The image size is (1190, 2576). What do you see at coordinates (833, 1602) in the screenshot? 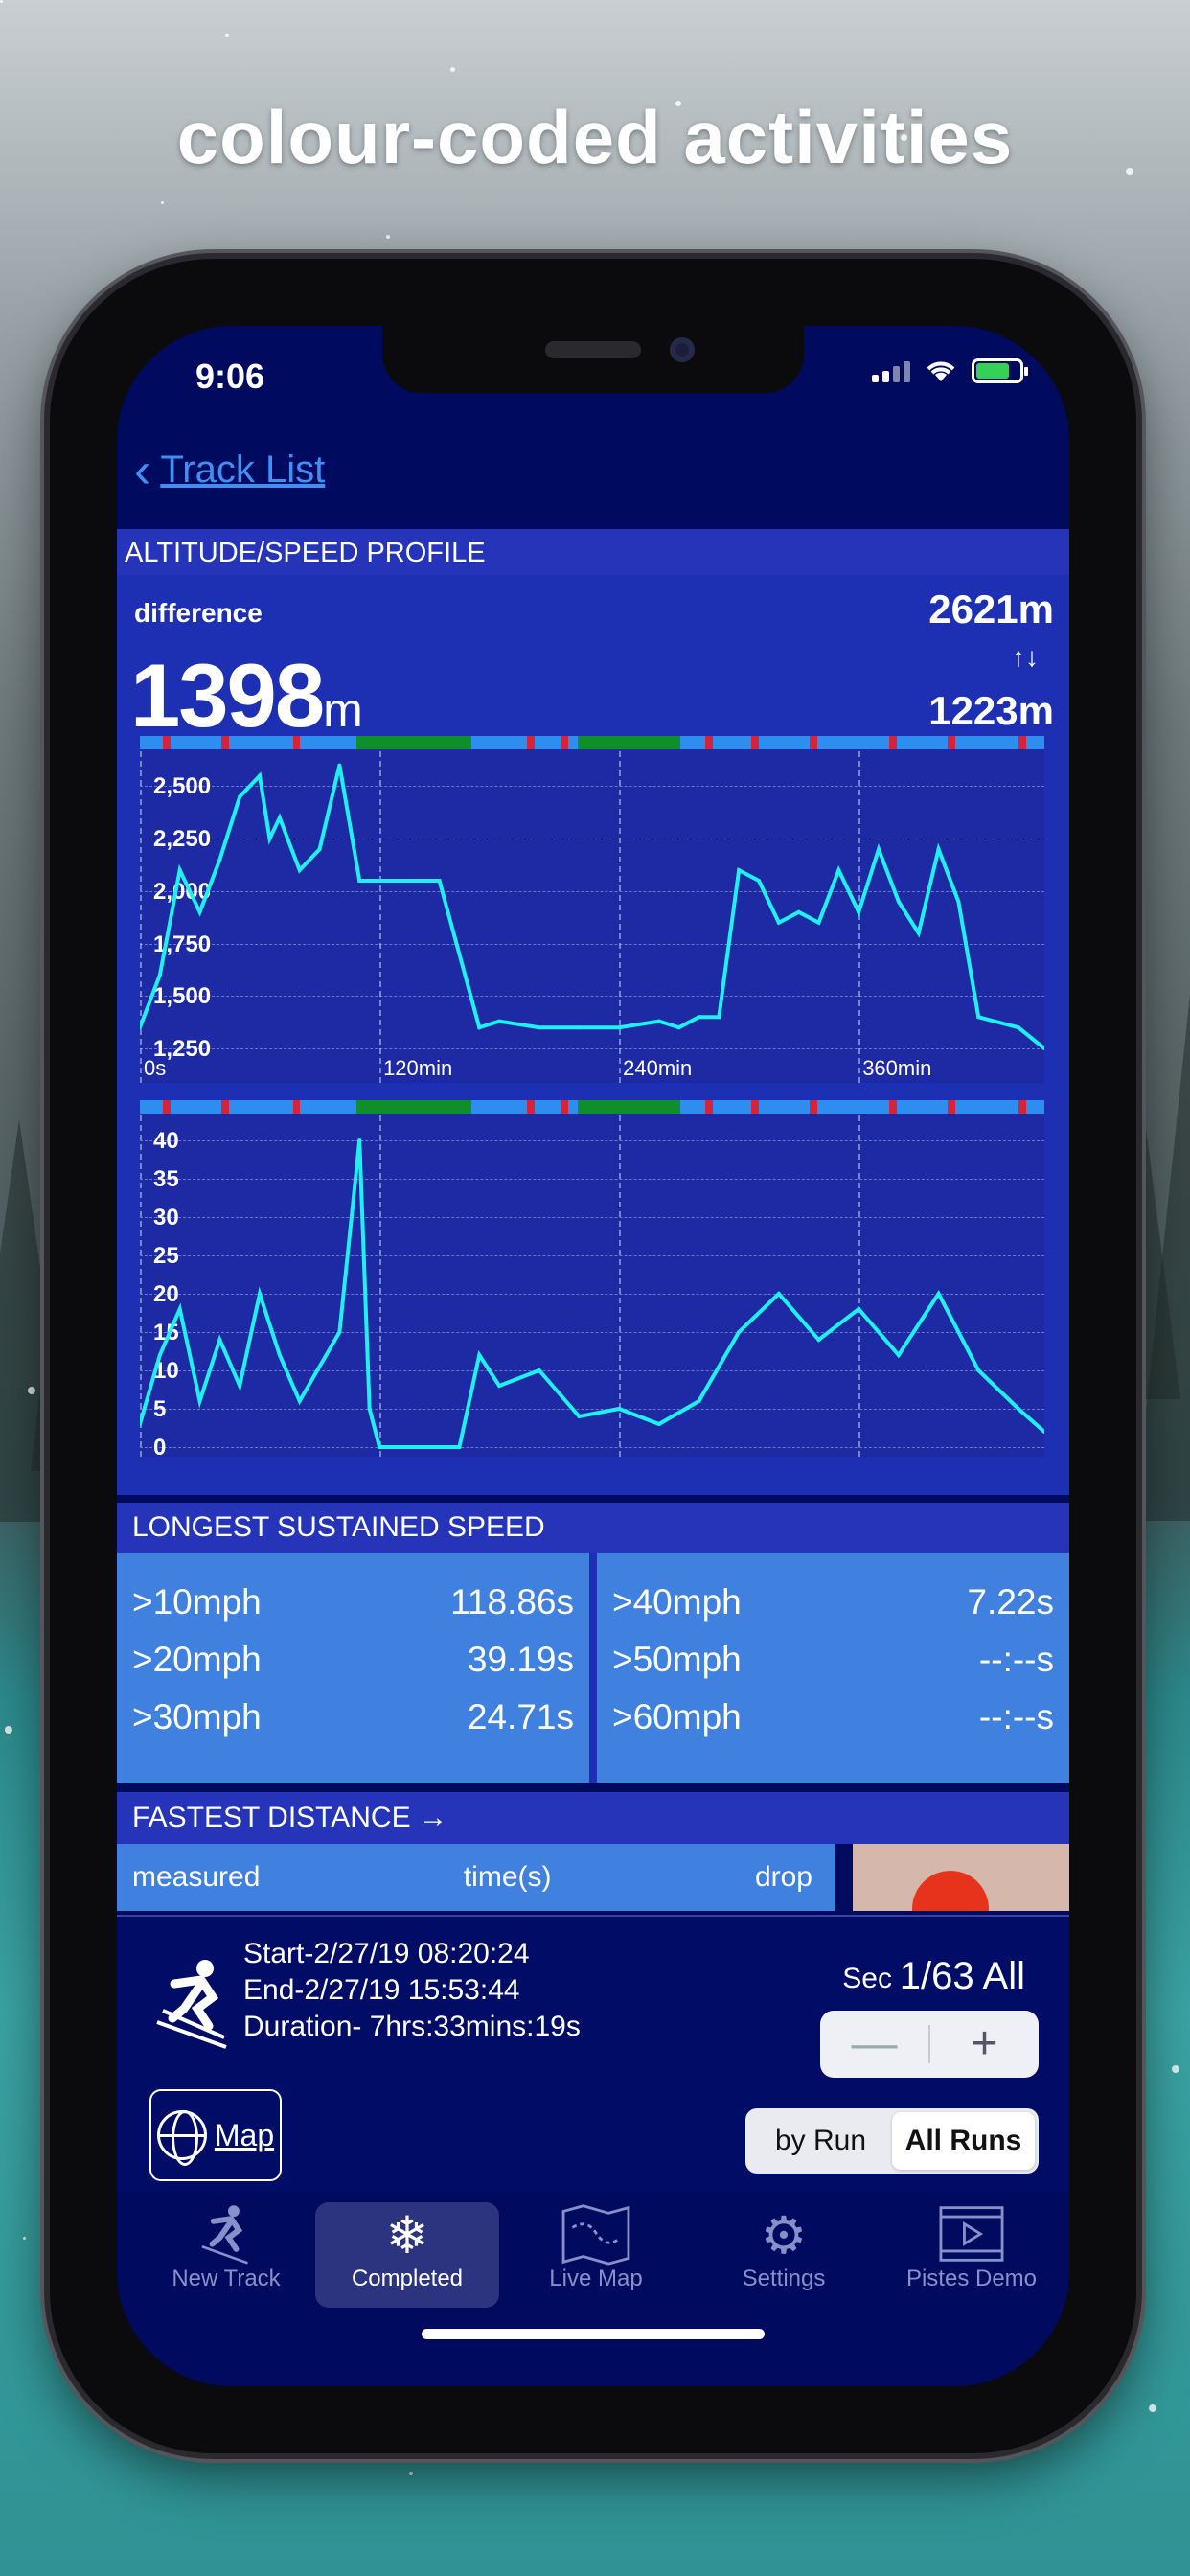
I see `speed-row: >40mph 7.22s` at bounding box center [833, 1602].